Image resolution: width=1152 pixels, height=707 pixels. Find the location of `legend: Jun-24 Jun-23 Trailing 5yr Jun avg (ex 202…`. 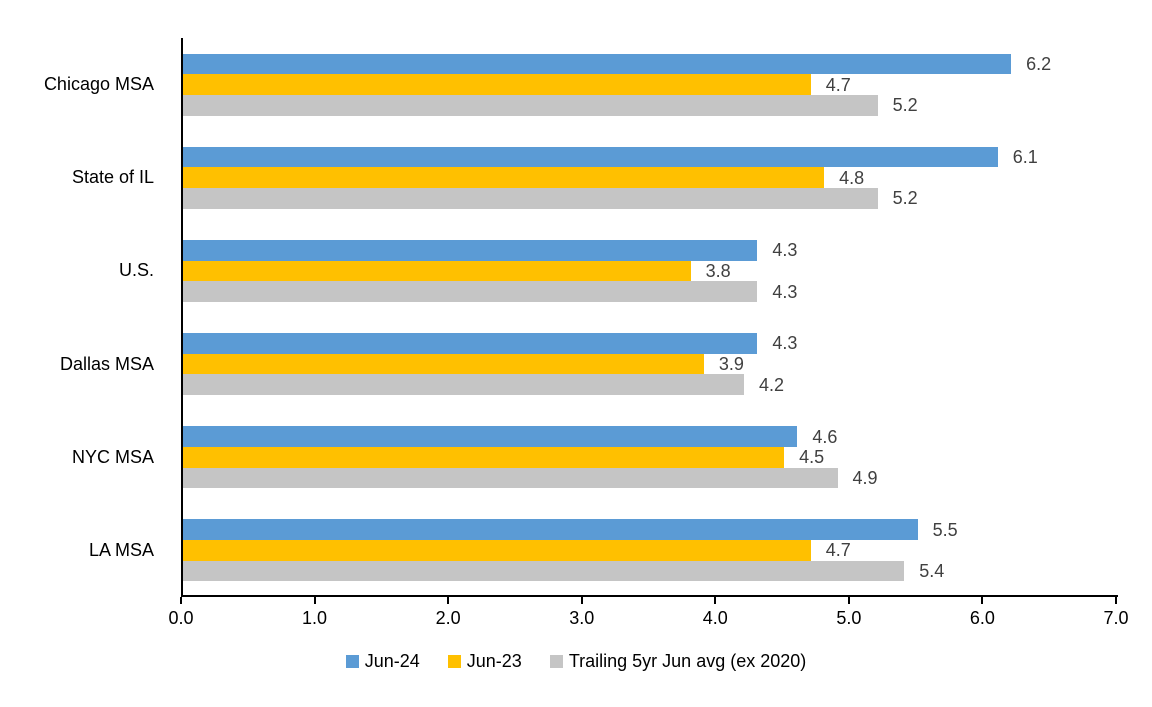

legend: Jun-24 Jun-23 Trailing 5yr Jun avg (ex 202… is located at coordinates (576, 661).